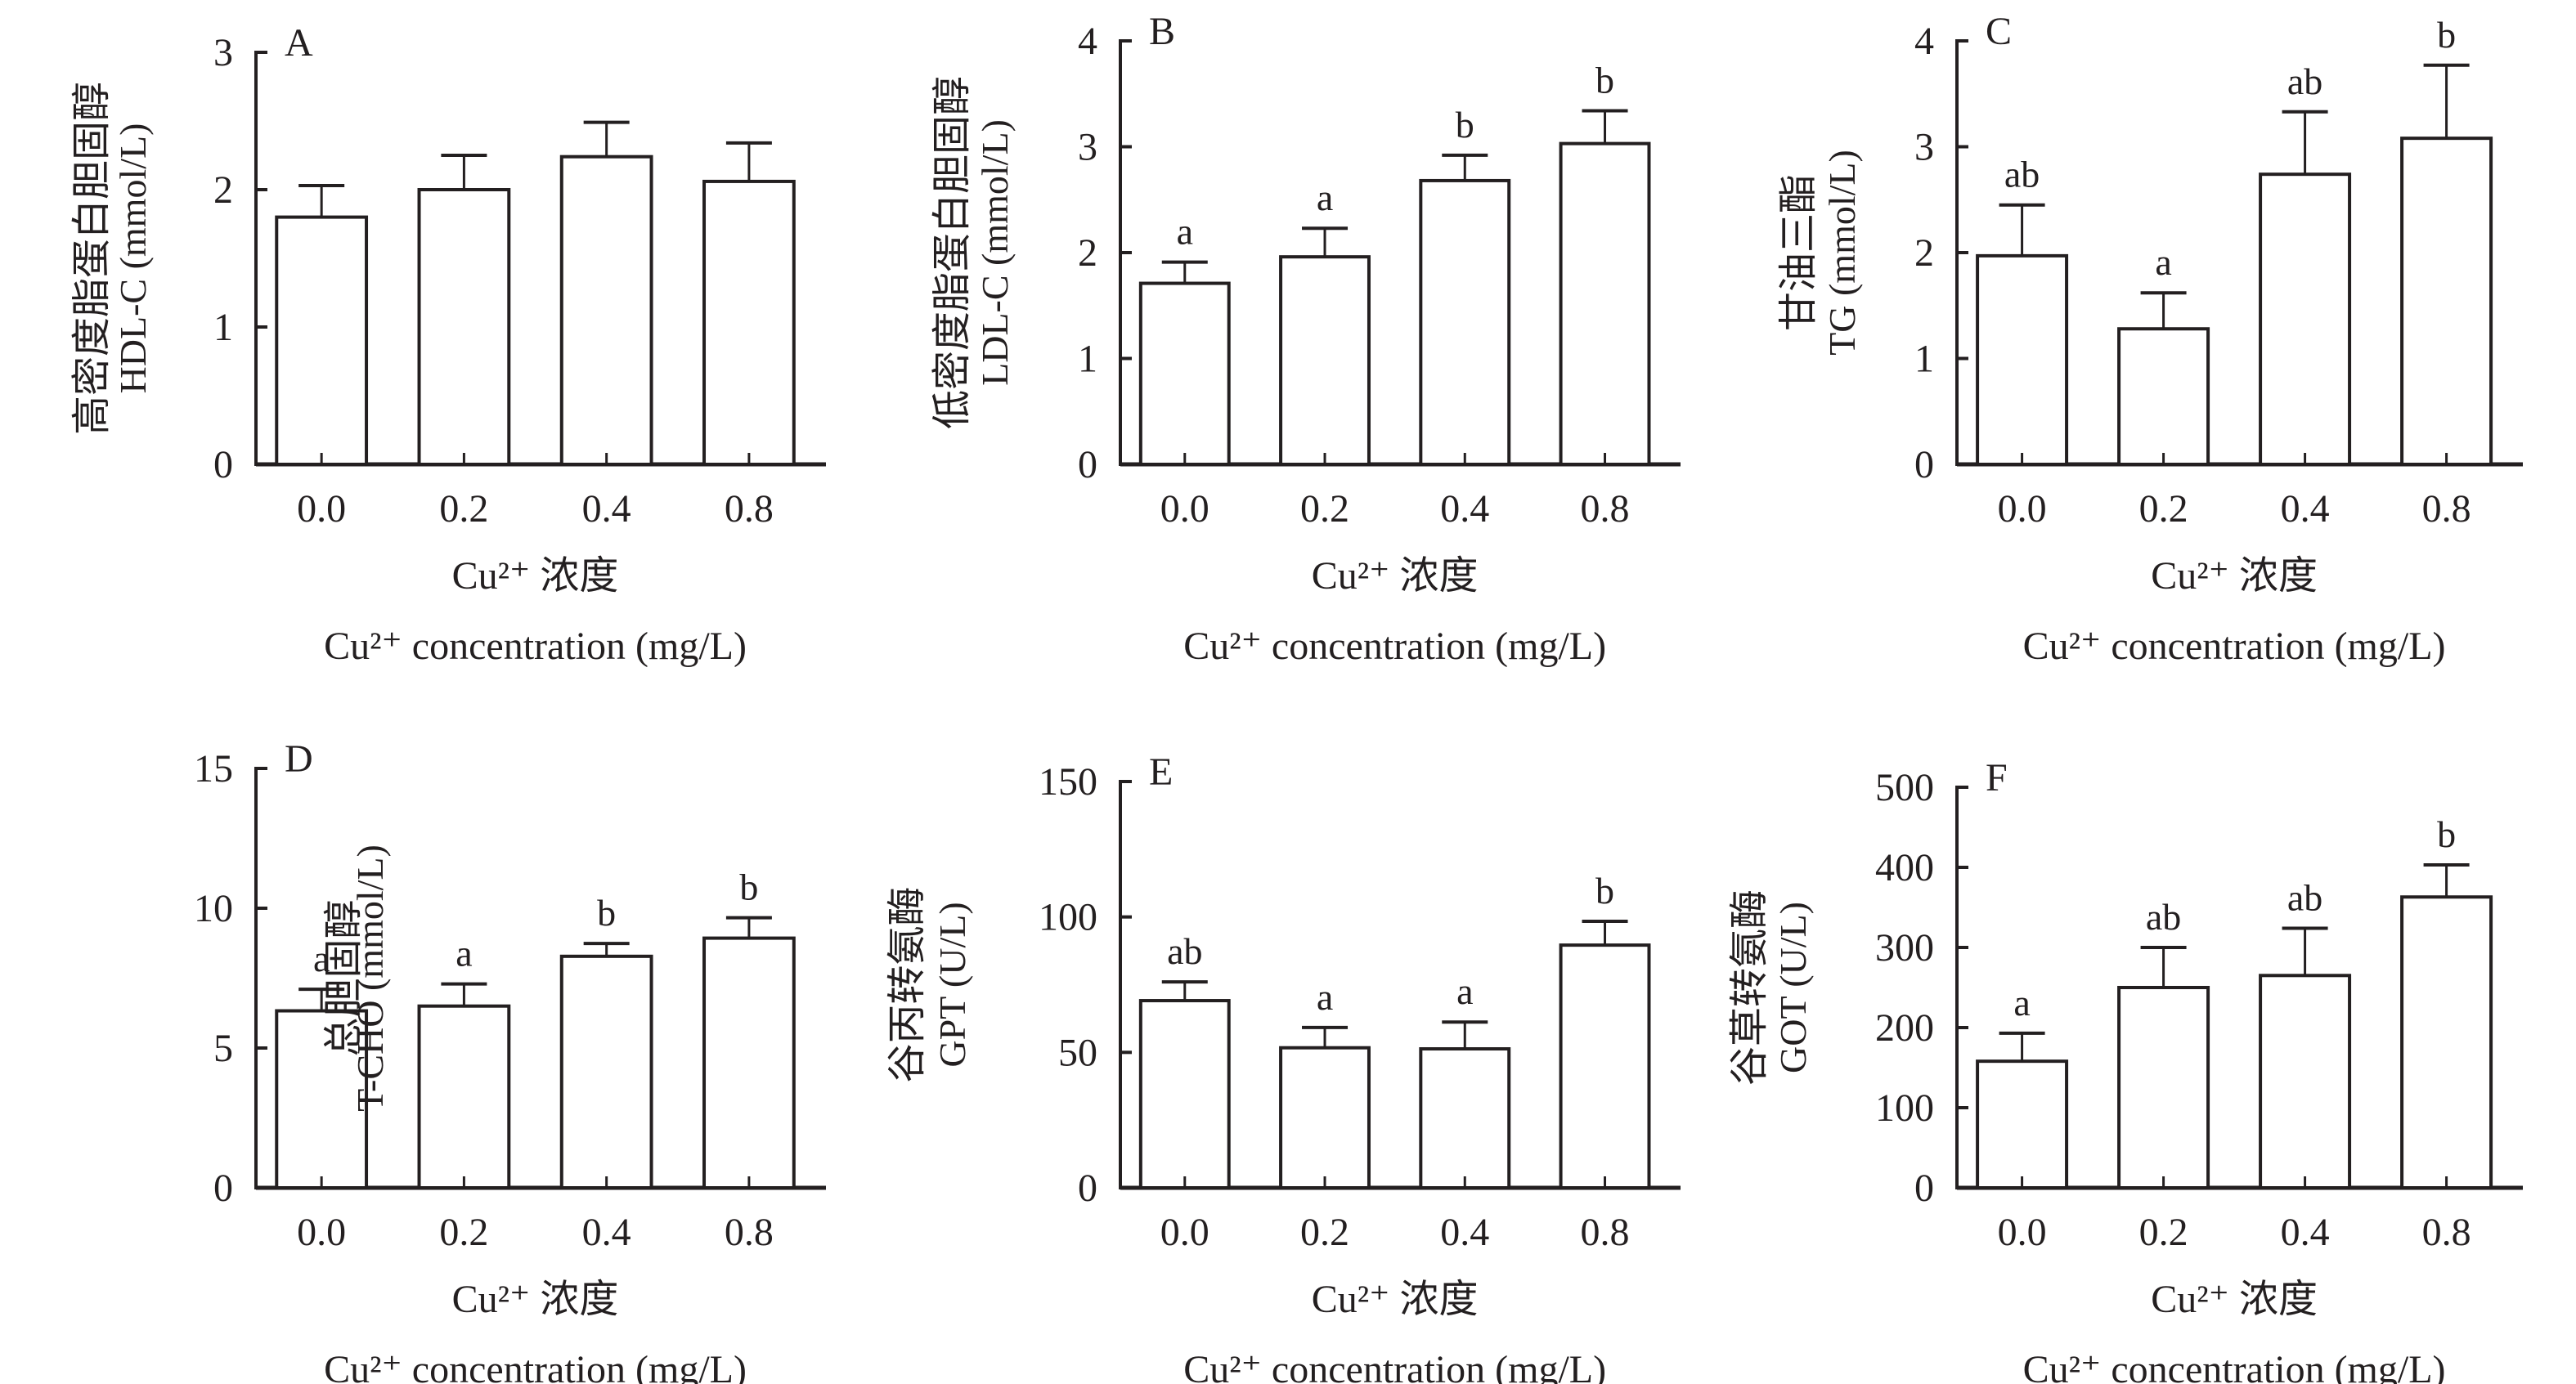 This screenshot has width=2576, height=1384. I want to click on panel-label: F, so click(1997, 777).